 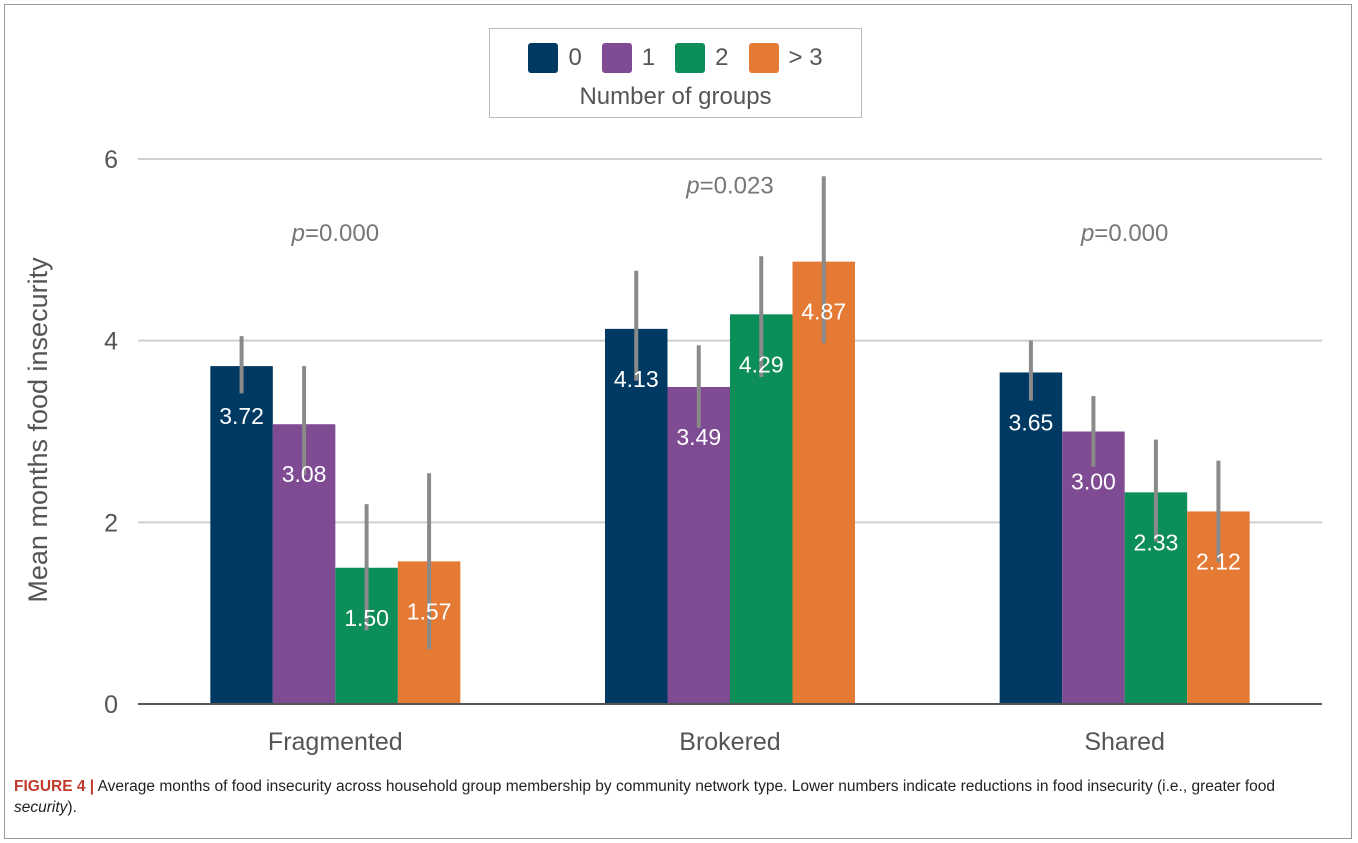 What do you see at coordinates (737, 186) in the screenshot?
I see `p-value: =0.023` at bounding box center [737, 186].